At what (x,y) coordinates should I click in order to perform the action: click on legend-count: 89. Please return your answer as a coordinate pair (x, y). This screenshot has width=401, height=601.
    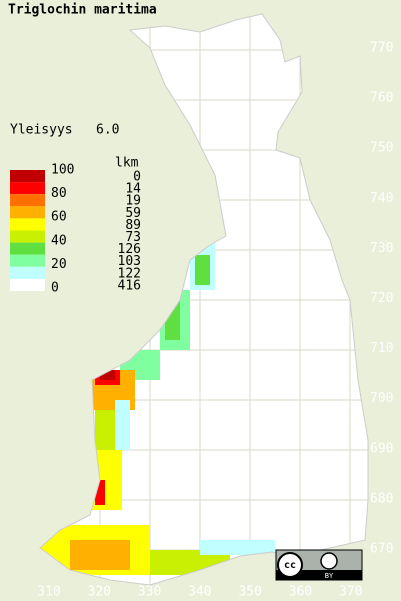
    Looking at the image, I should click on (133, 225).